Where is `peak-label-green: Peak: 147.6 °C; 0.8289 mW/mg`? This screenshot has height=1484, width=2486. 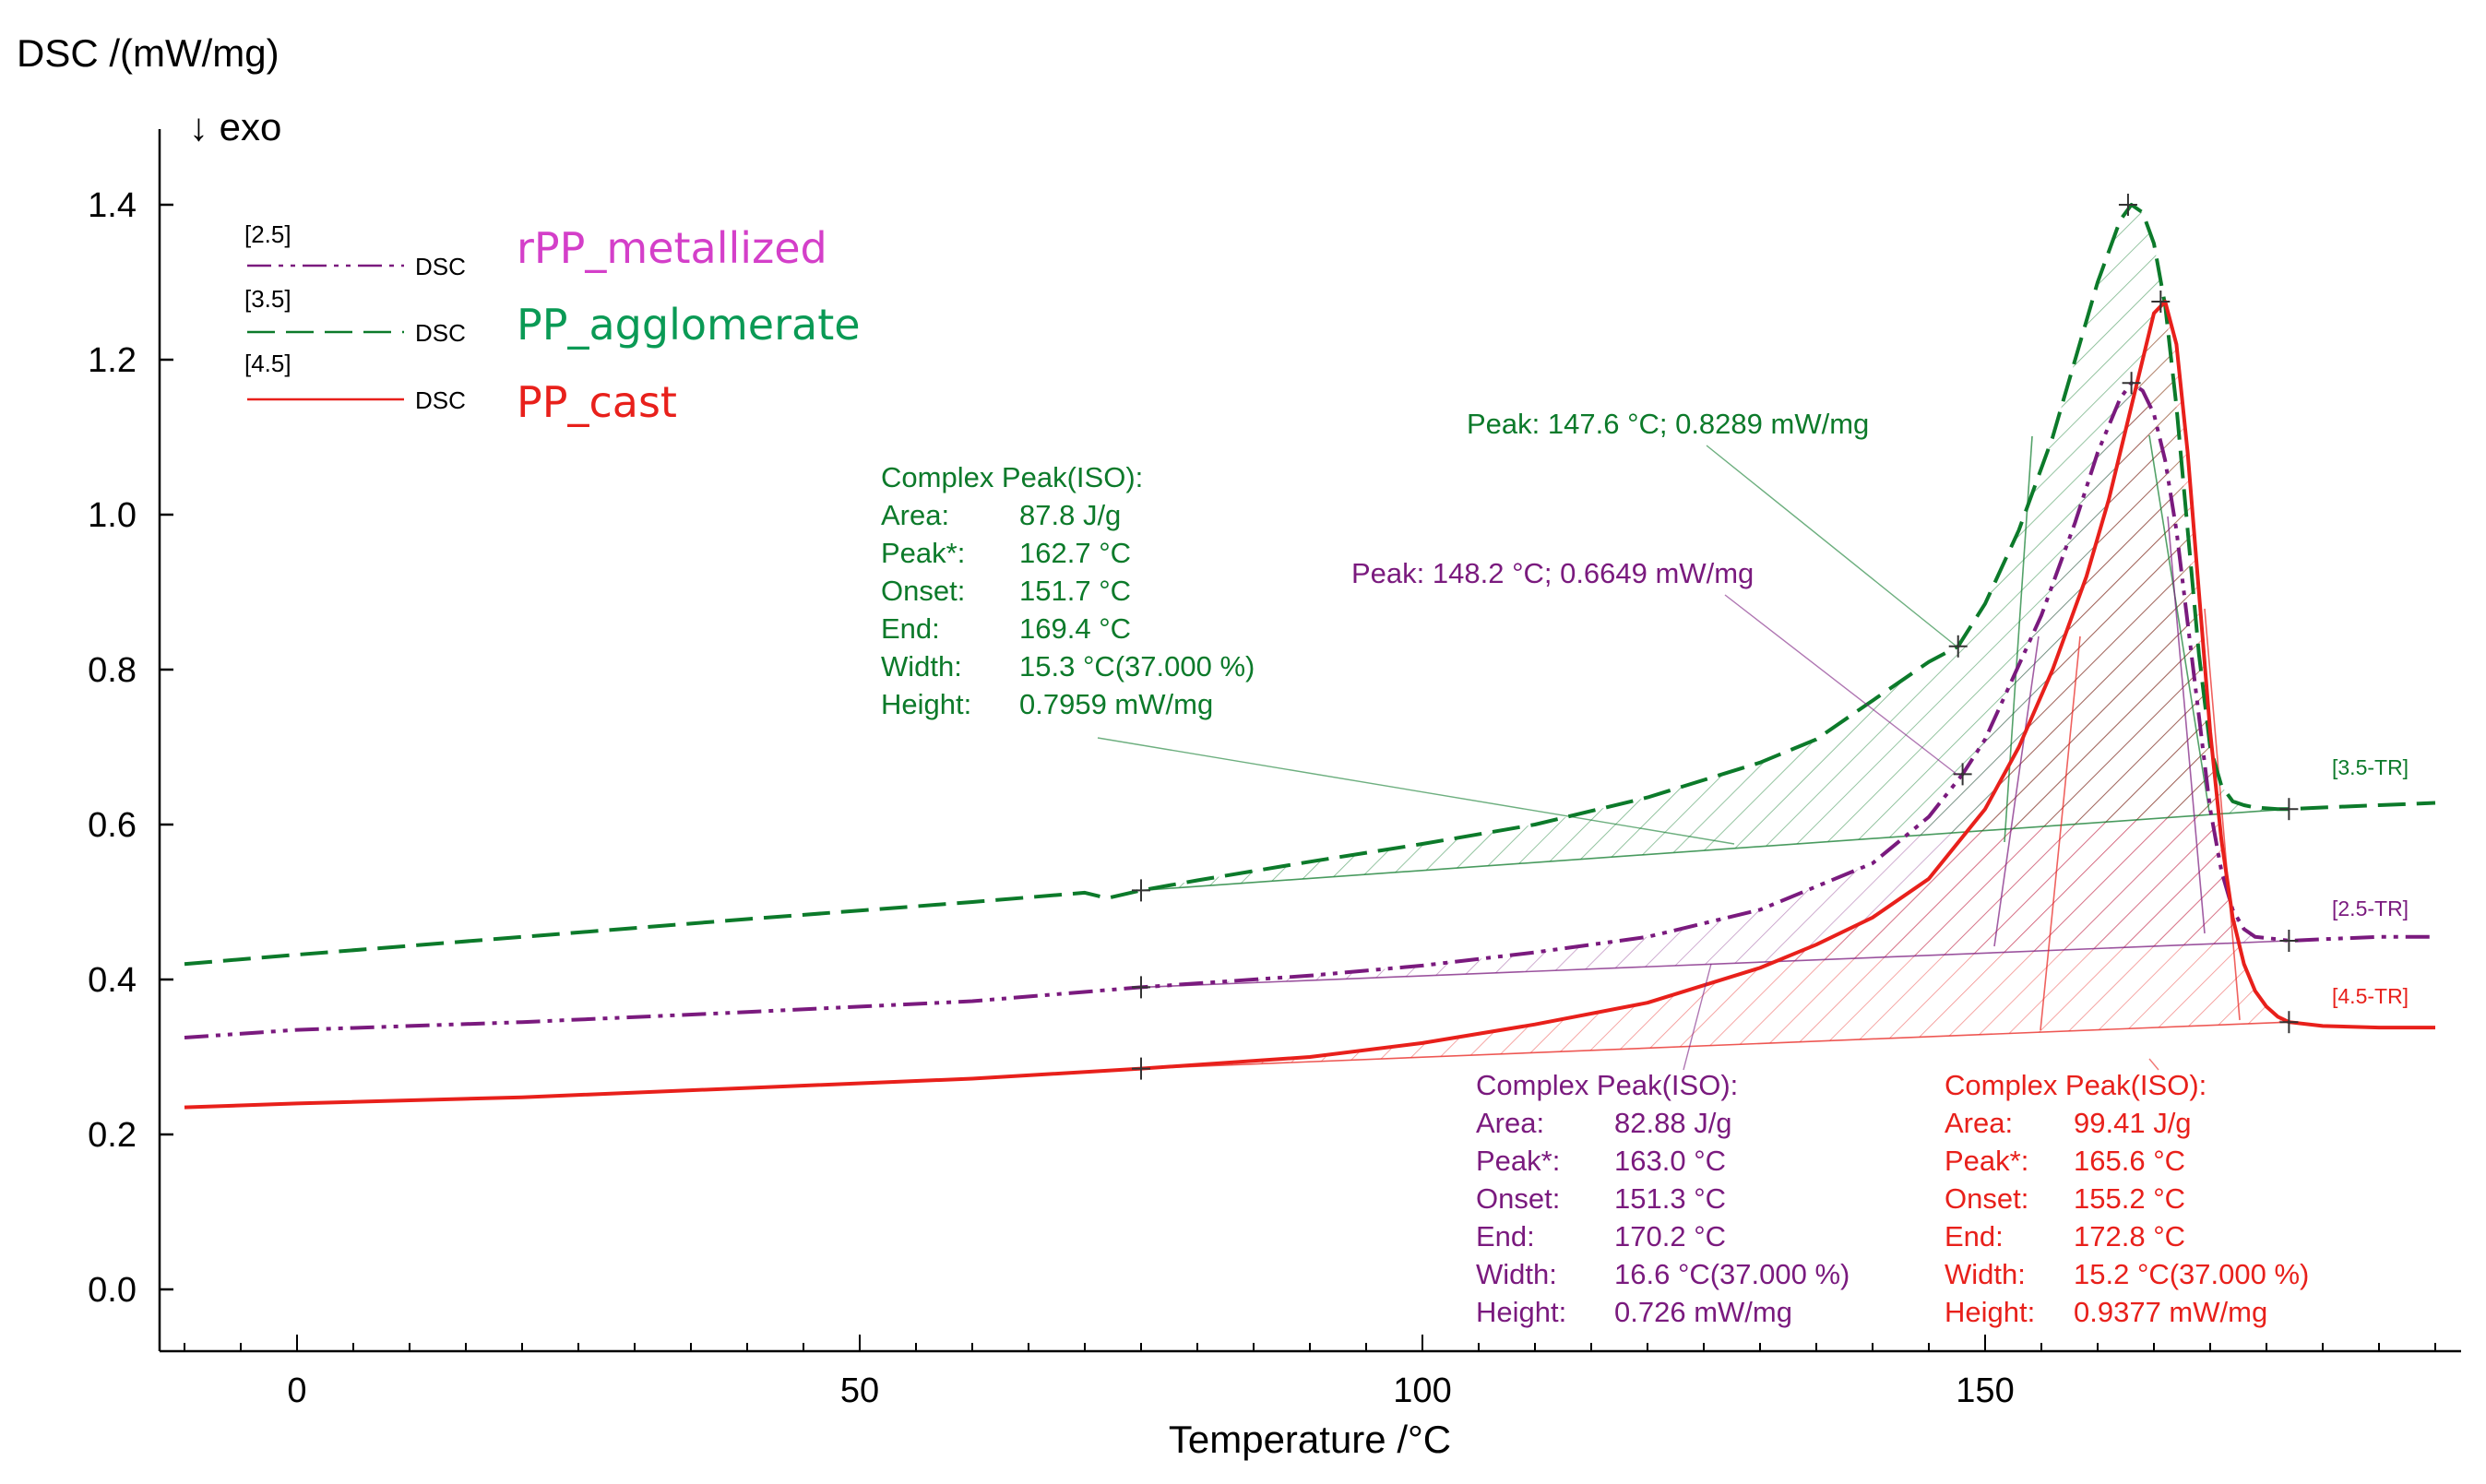 peak-label-green: Peak: 147.6 °C; 0.8289 mW/mg is located at coordinates (1668, 424).